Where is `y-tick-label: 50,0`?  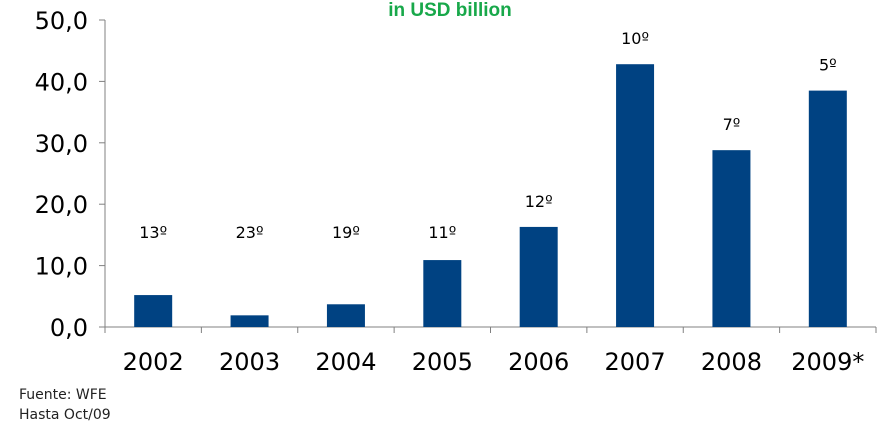
y-tick-label: 50,0 is located at coordinates (61, 21).